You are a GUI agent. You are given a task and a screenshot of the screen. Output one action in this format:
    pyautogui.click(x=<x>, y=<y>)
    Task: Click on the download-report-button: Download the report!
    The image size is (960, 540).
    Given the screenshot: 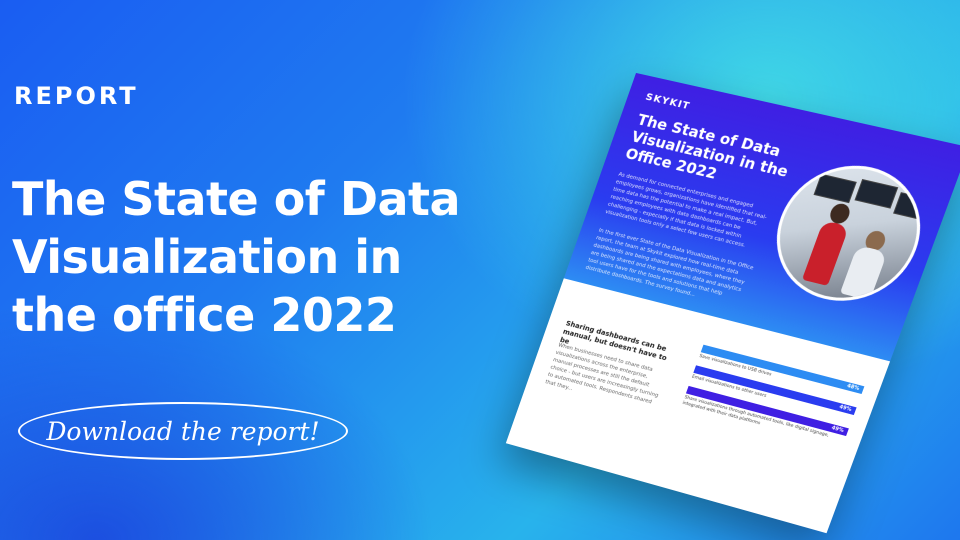 What is the action you would take?
    pyautogui.click(x=183, y=431)
    